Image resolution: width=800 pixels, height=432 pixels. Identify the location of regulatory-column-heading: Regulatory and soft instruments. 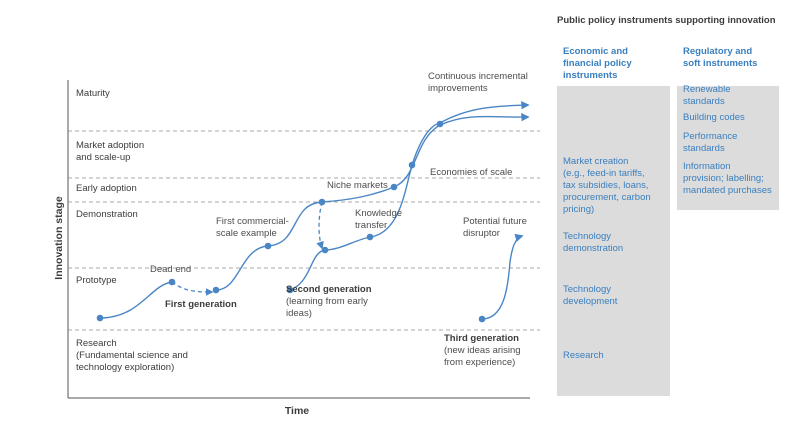
(720, 57).